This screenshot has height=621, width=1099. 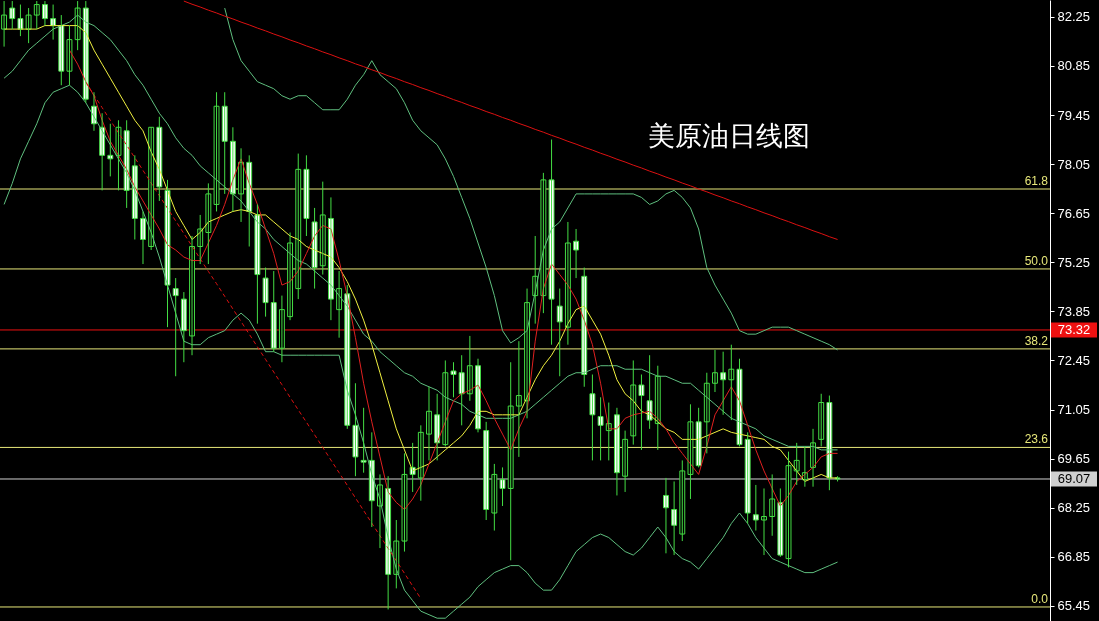 I want to click on y-tick-label: 69.65, so click(x=1074, y=459).